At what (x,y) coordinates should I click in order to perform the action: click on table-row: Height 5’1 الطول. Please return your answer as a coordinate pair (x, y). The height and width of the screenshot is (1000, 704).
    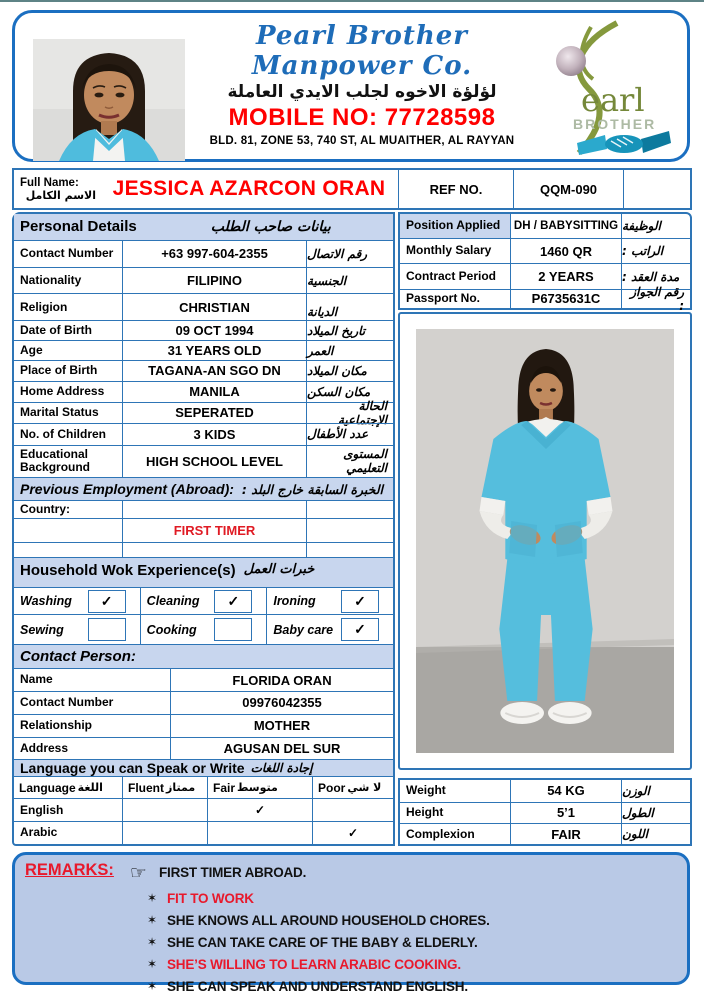
    Looking at the image, I should click on (545, 812).